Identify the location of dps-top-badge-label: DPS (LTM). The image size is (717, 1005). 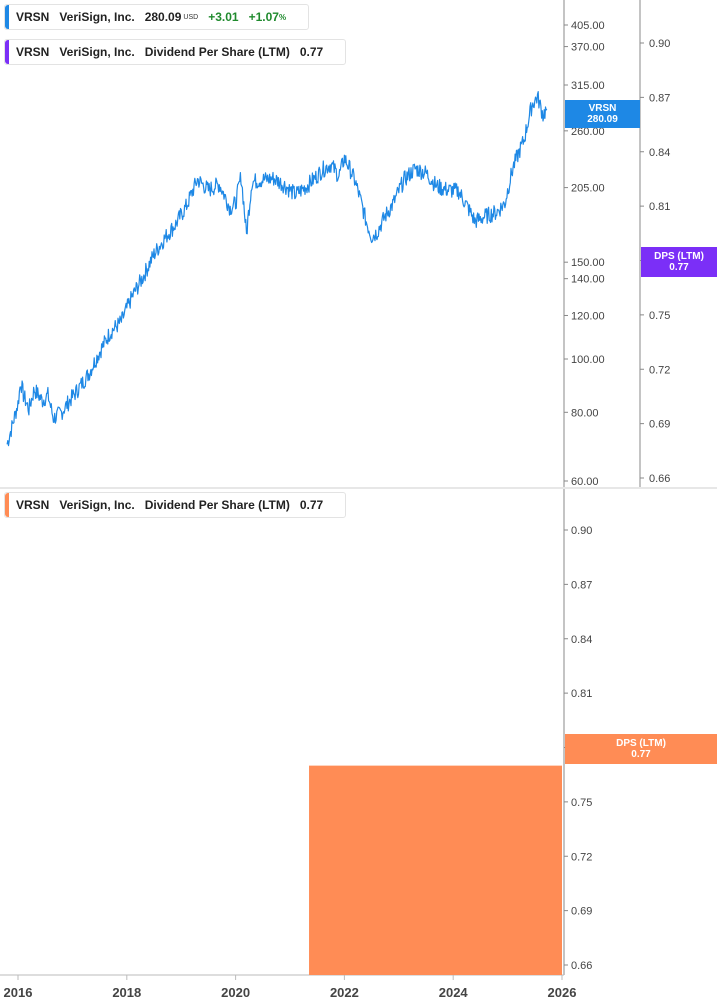
(679, 256).